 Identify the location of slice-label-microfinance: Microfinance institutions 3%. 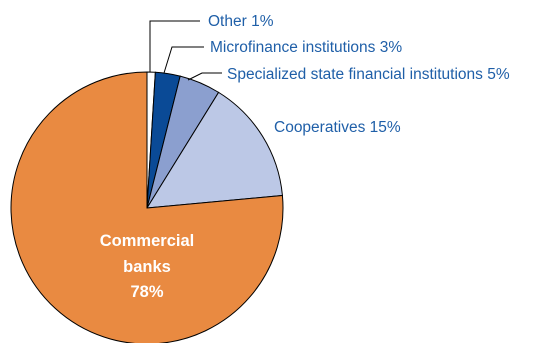
(306, 47).